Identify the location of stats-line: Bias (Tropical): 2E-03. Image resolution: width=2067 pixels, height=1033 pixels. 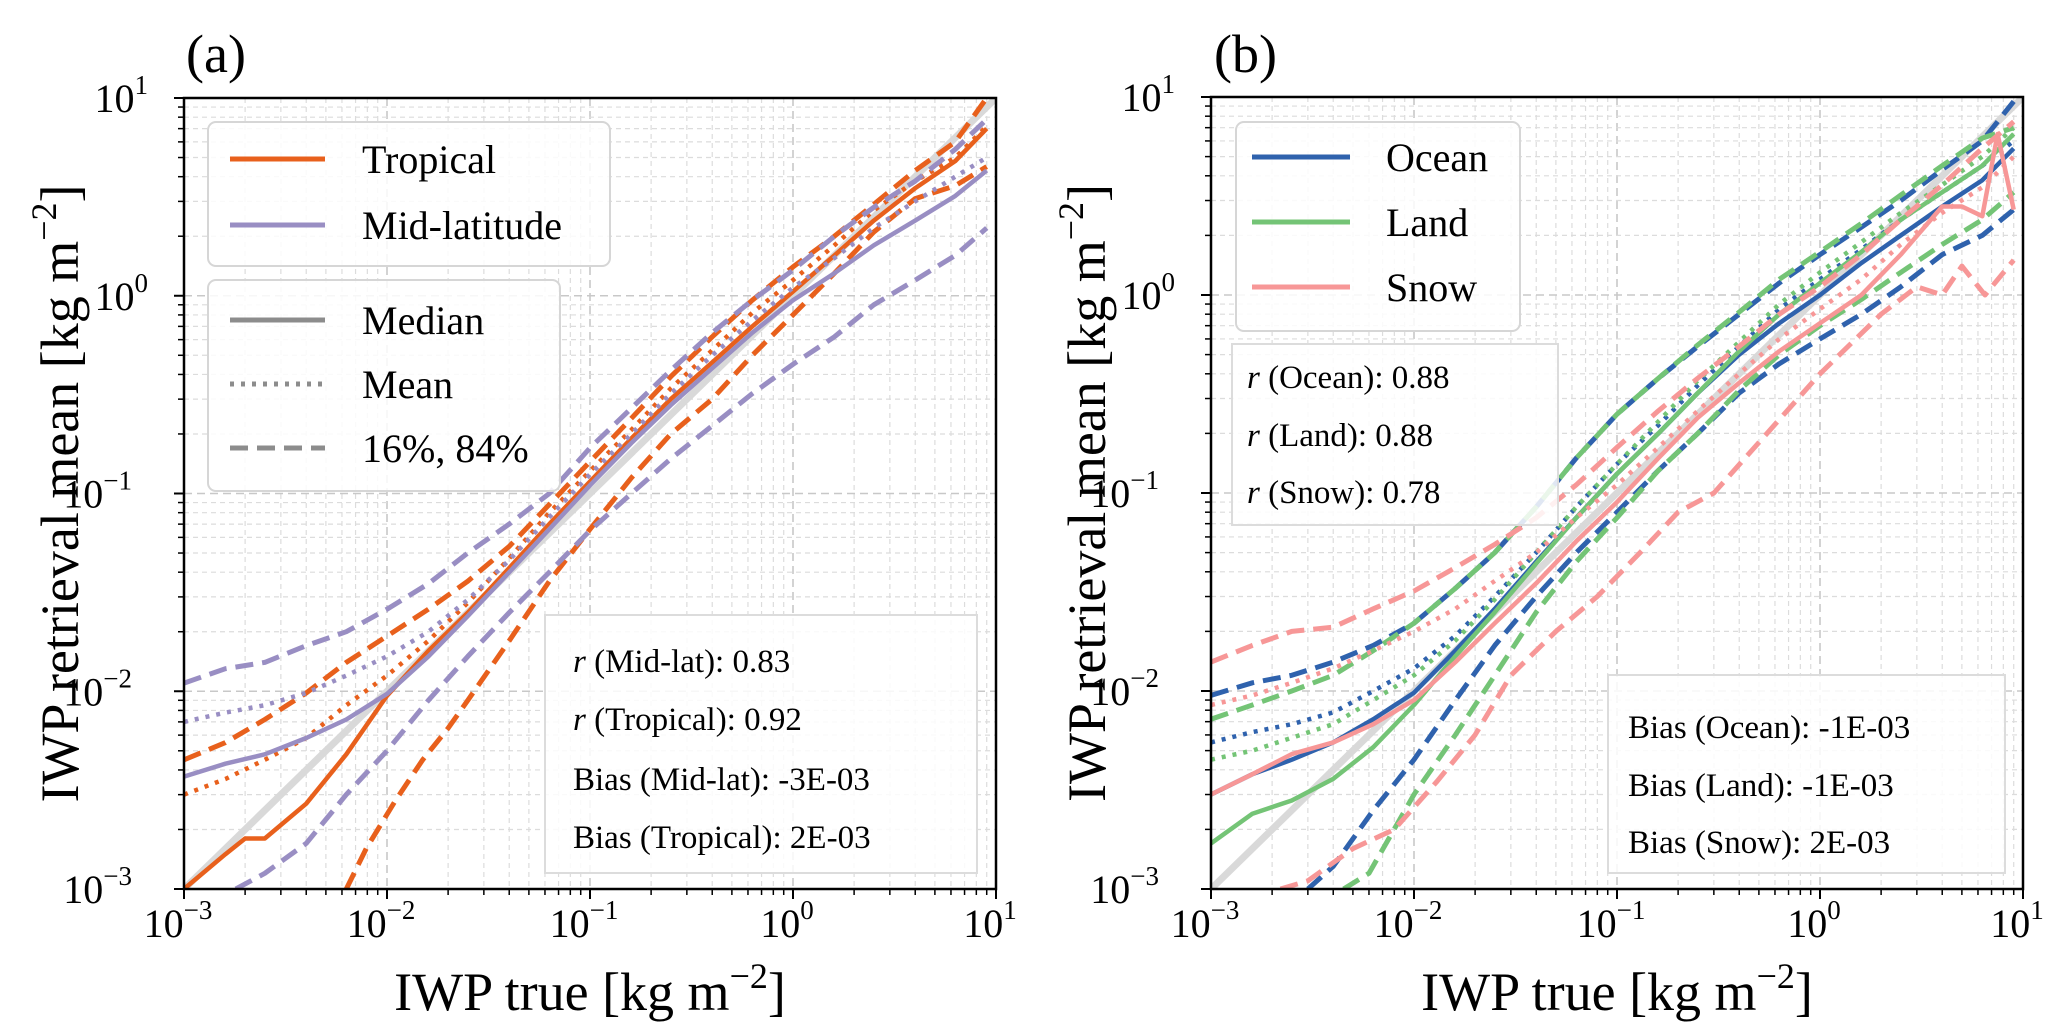
(722, 838).